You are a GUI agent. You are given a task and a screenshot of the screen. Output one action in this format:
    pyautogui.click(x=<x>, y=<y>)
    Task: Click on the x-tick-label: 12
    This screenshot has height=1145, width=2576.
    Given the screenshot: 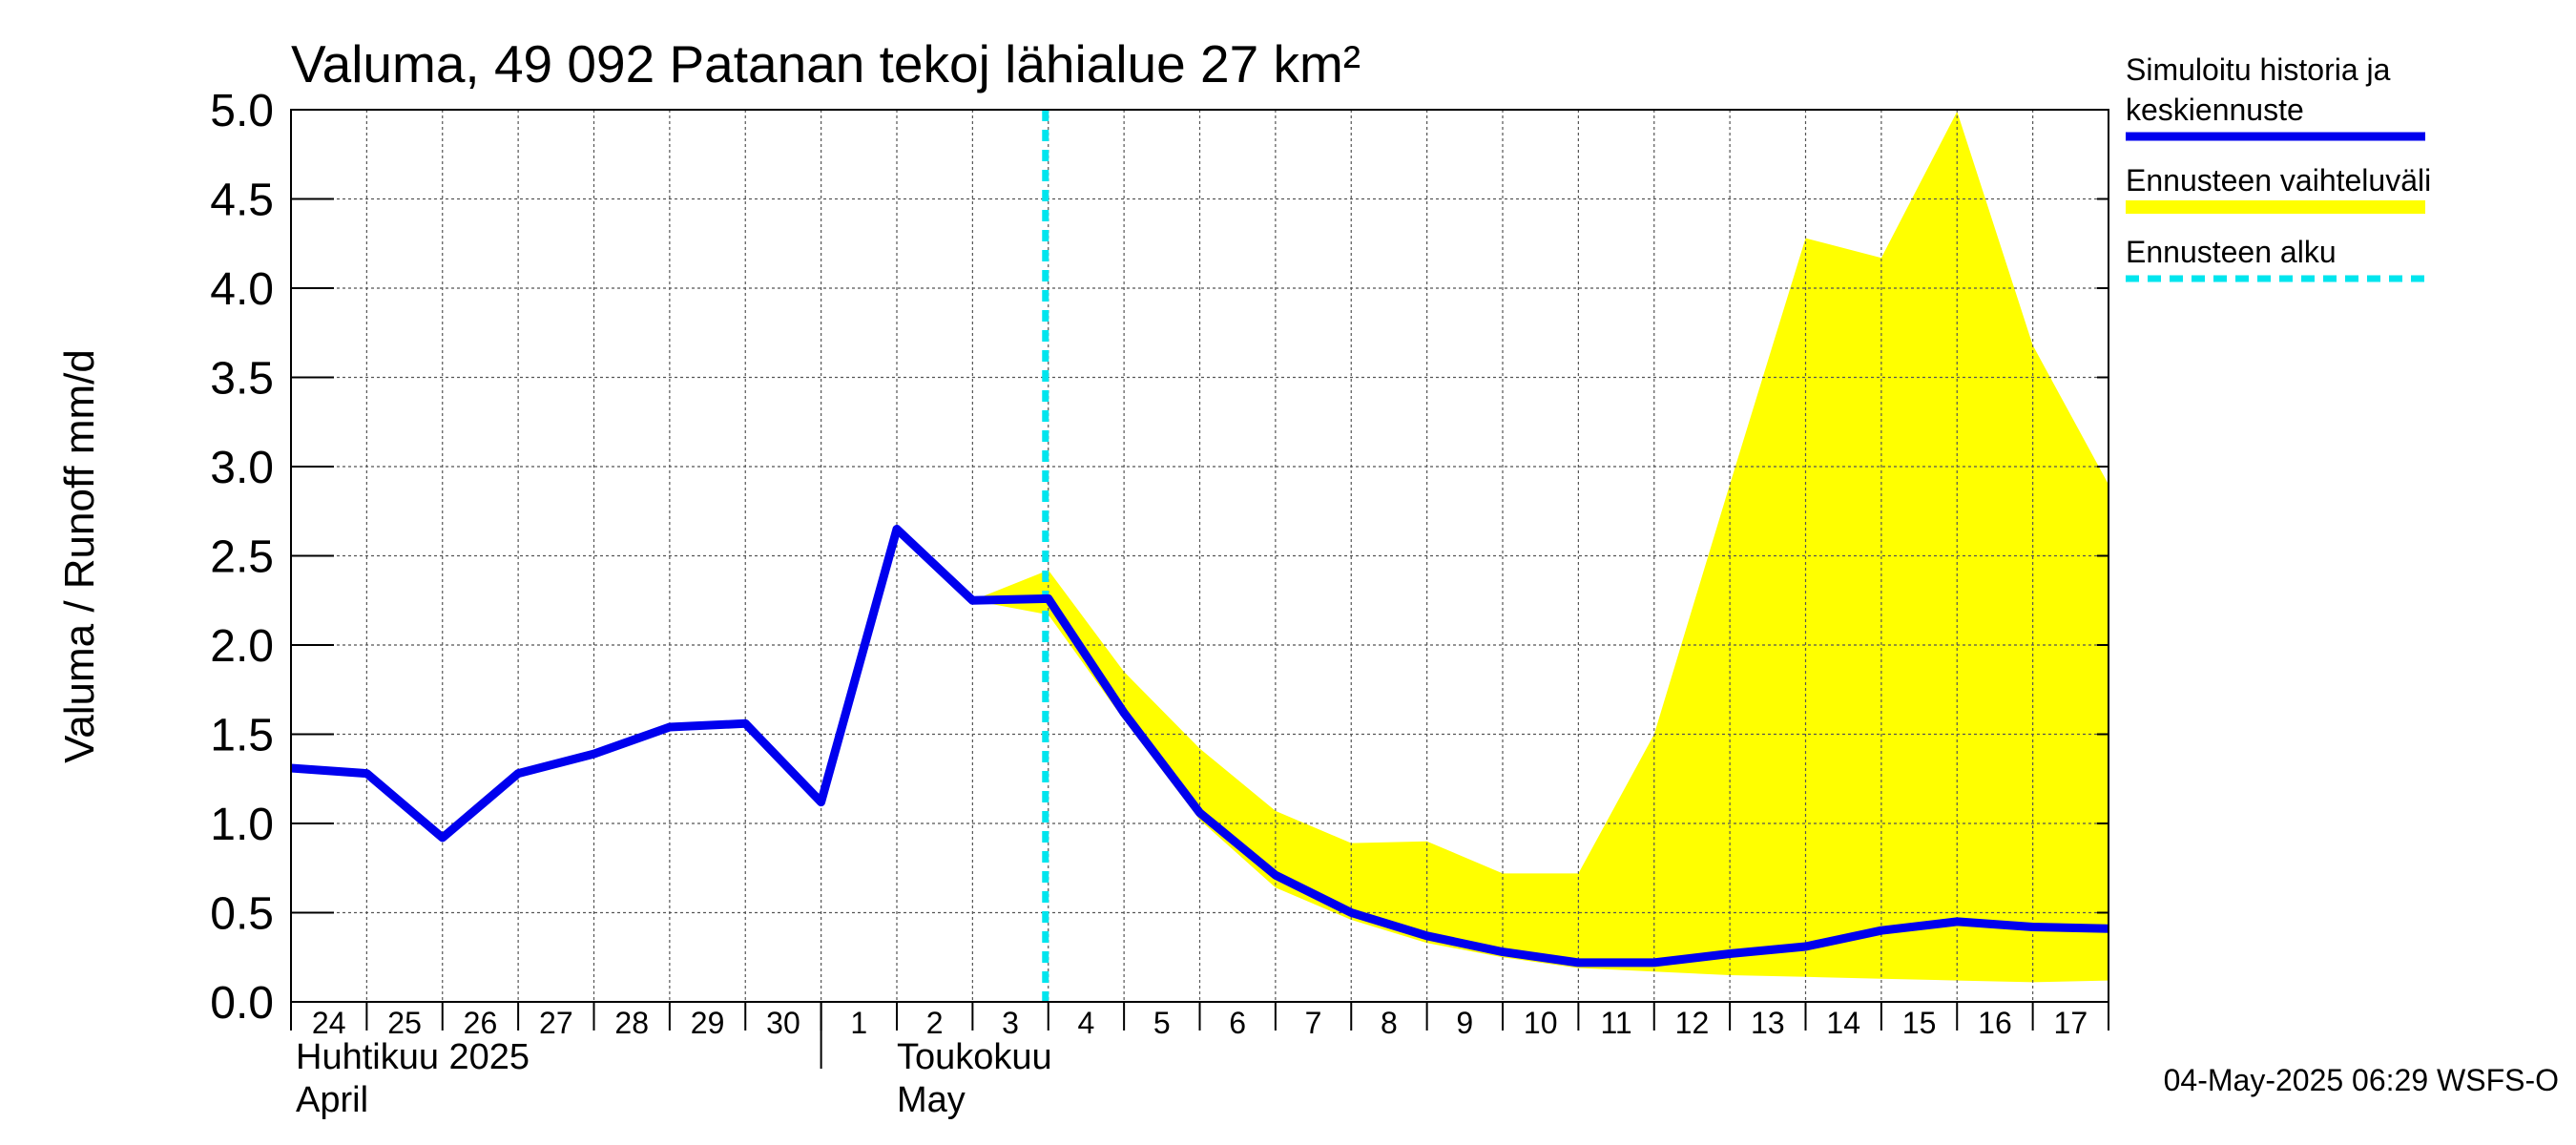 What is the action you would take?
    pyautogui.click(x=1692, y=1023)
    